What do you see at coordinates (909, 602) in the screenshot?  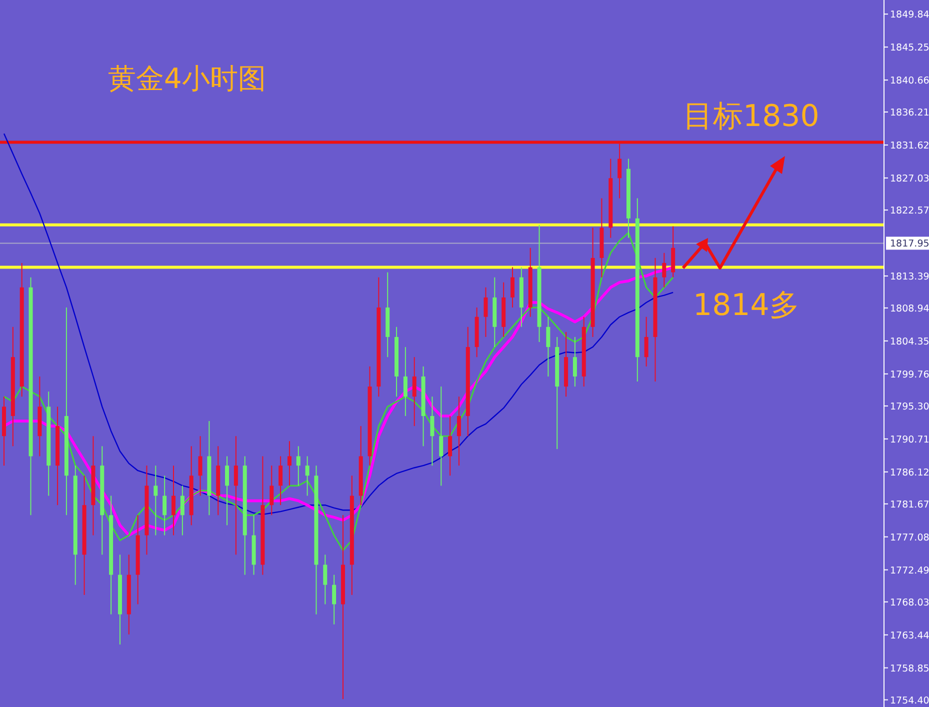 I see `y-tick-label: 1768.03` at bounding box center [909, 602].